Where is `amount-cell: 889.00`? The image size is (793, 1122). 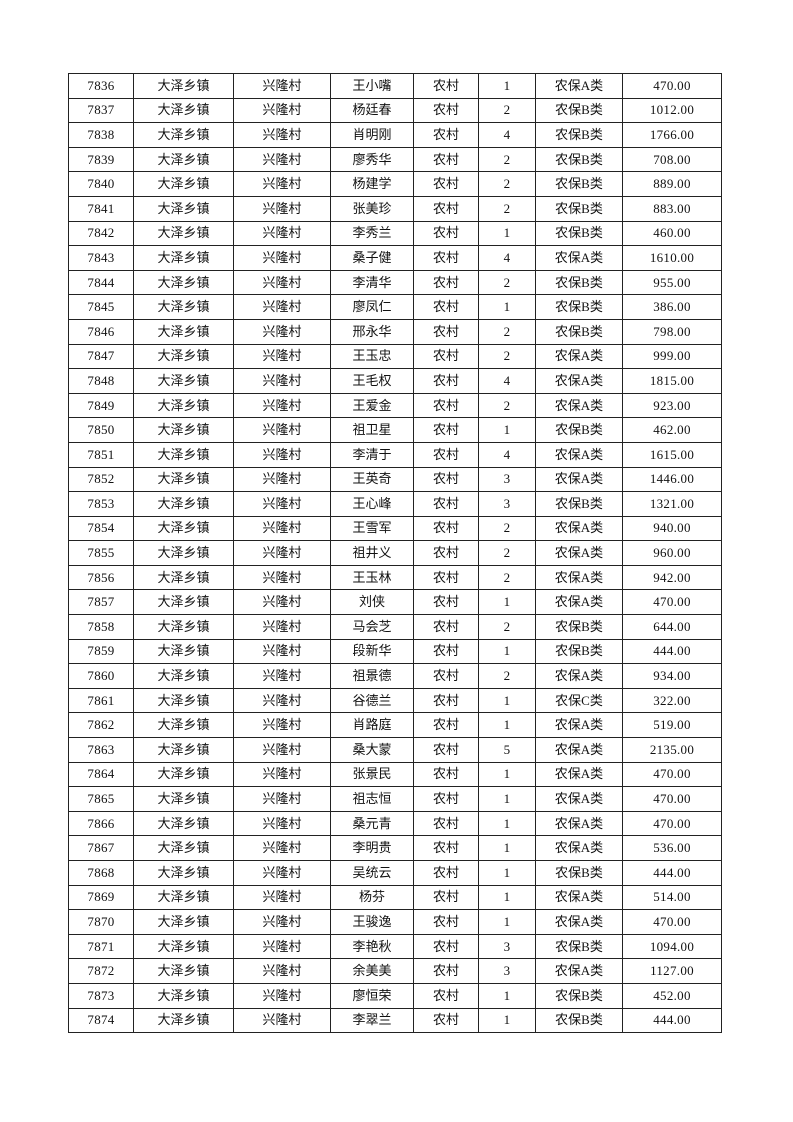 amount-cell: 889.00 is located at coordinates (672, 184).